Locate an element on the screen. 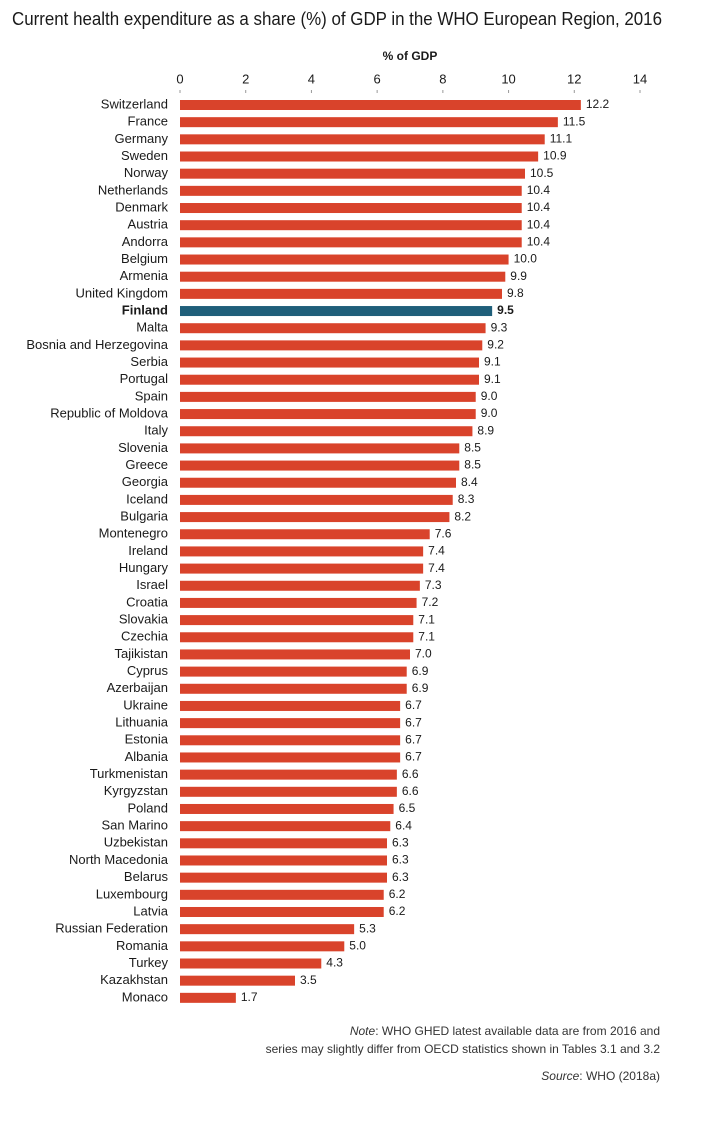  value-label: 10.5 is located at coordinates (542, 173).